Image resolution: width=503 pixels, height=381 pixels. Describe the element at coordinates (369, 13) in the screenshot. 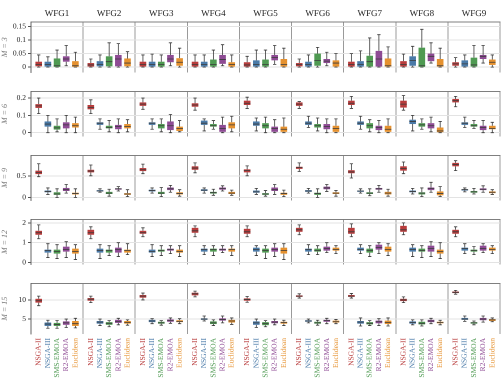

I see `x-tick-label: WFG7` at that location.